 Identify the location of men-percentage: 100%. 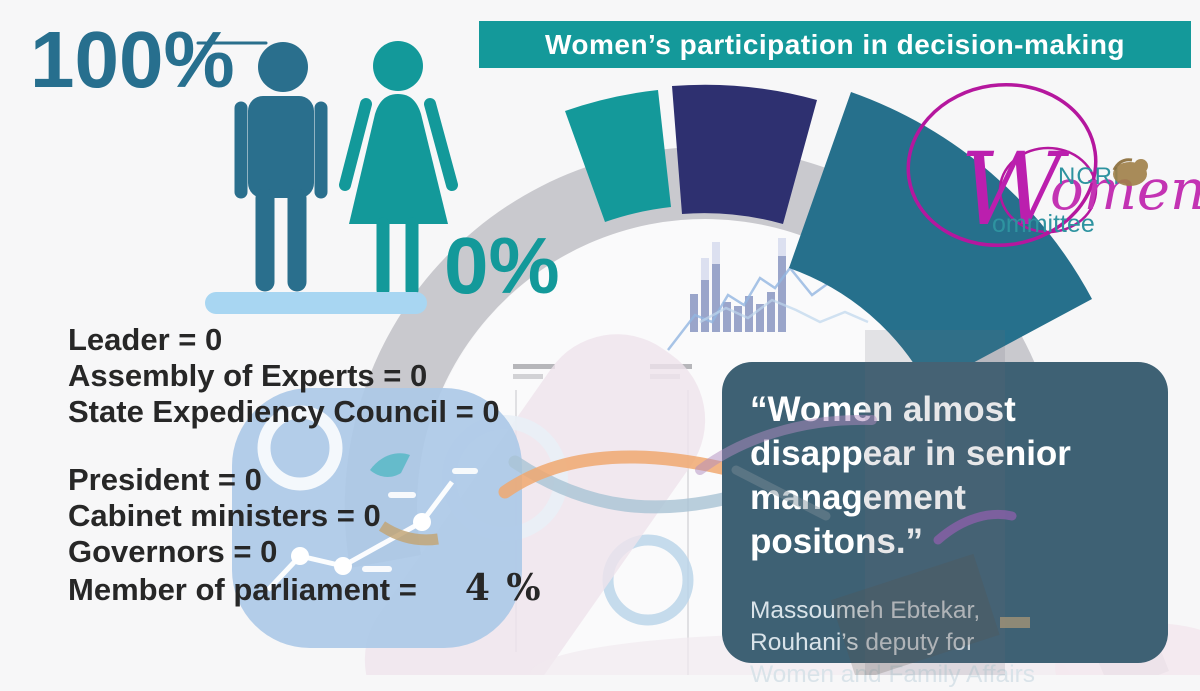
(132, 59).